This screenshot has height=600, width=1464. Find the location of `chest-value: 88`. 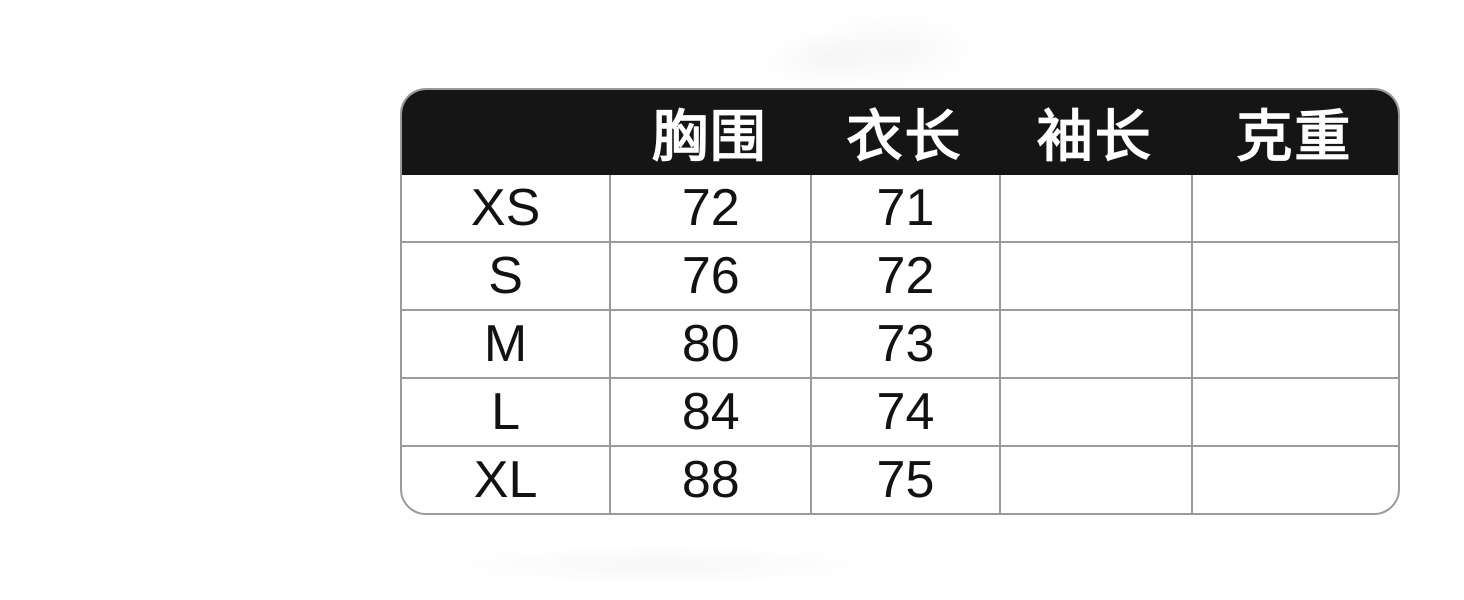

chest-value: 88 is located at coordinates (709, 480).